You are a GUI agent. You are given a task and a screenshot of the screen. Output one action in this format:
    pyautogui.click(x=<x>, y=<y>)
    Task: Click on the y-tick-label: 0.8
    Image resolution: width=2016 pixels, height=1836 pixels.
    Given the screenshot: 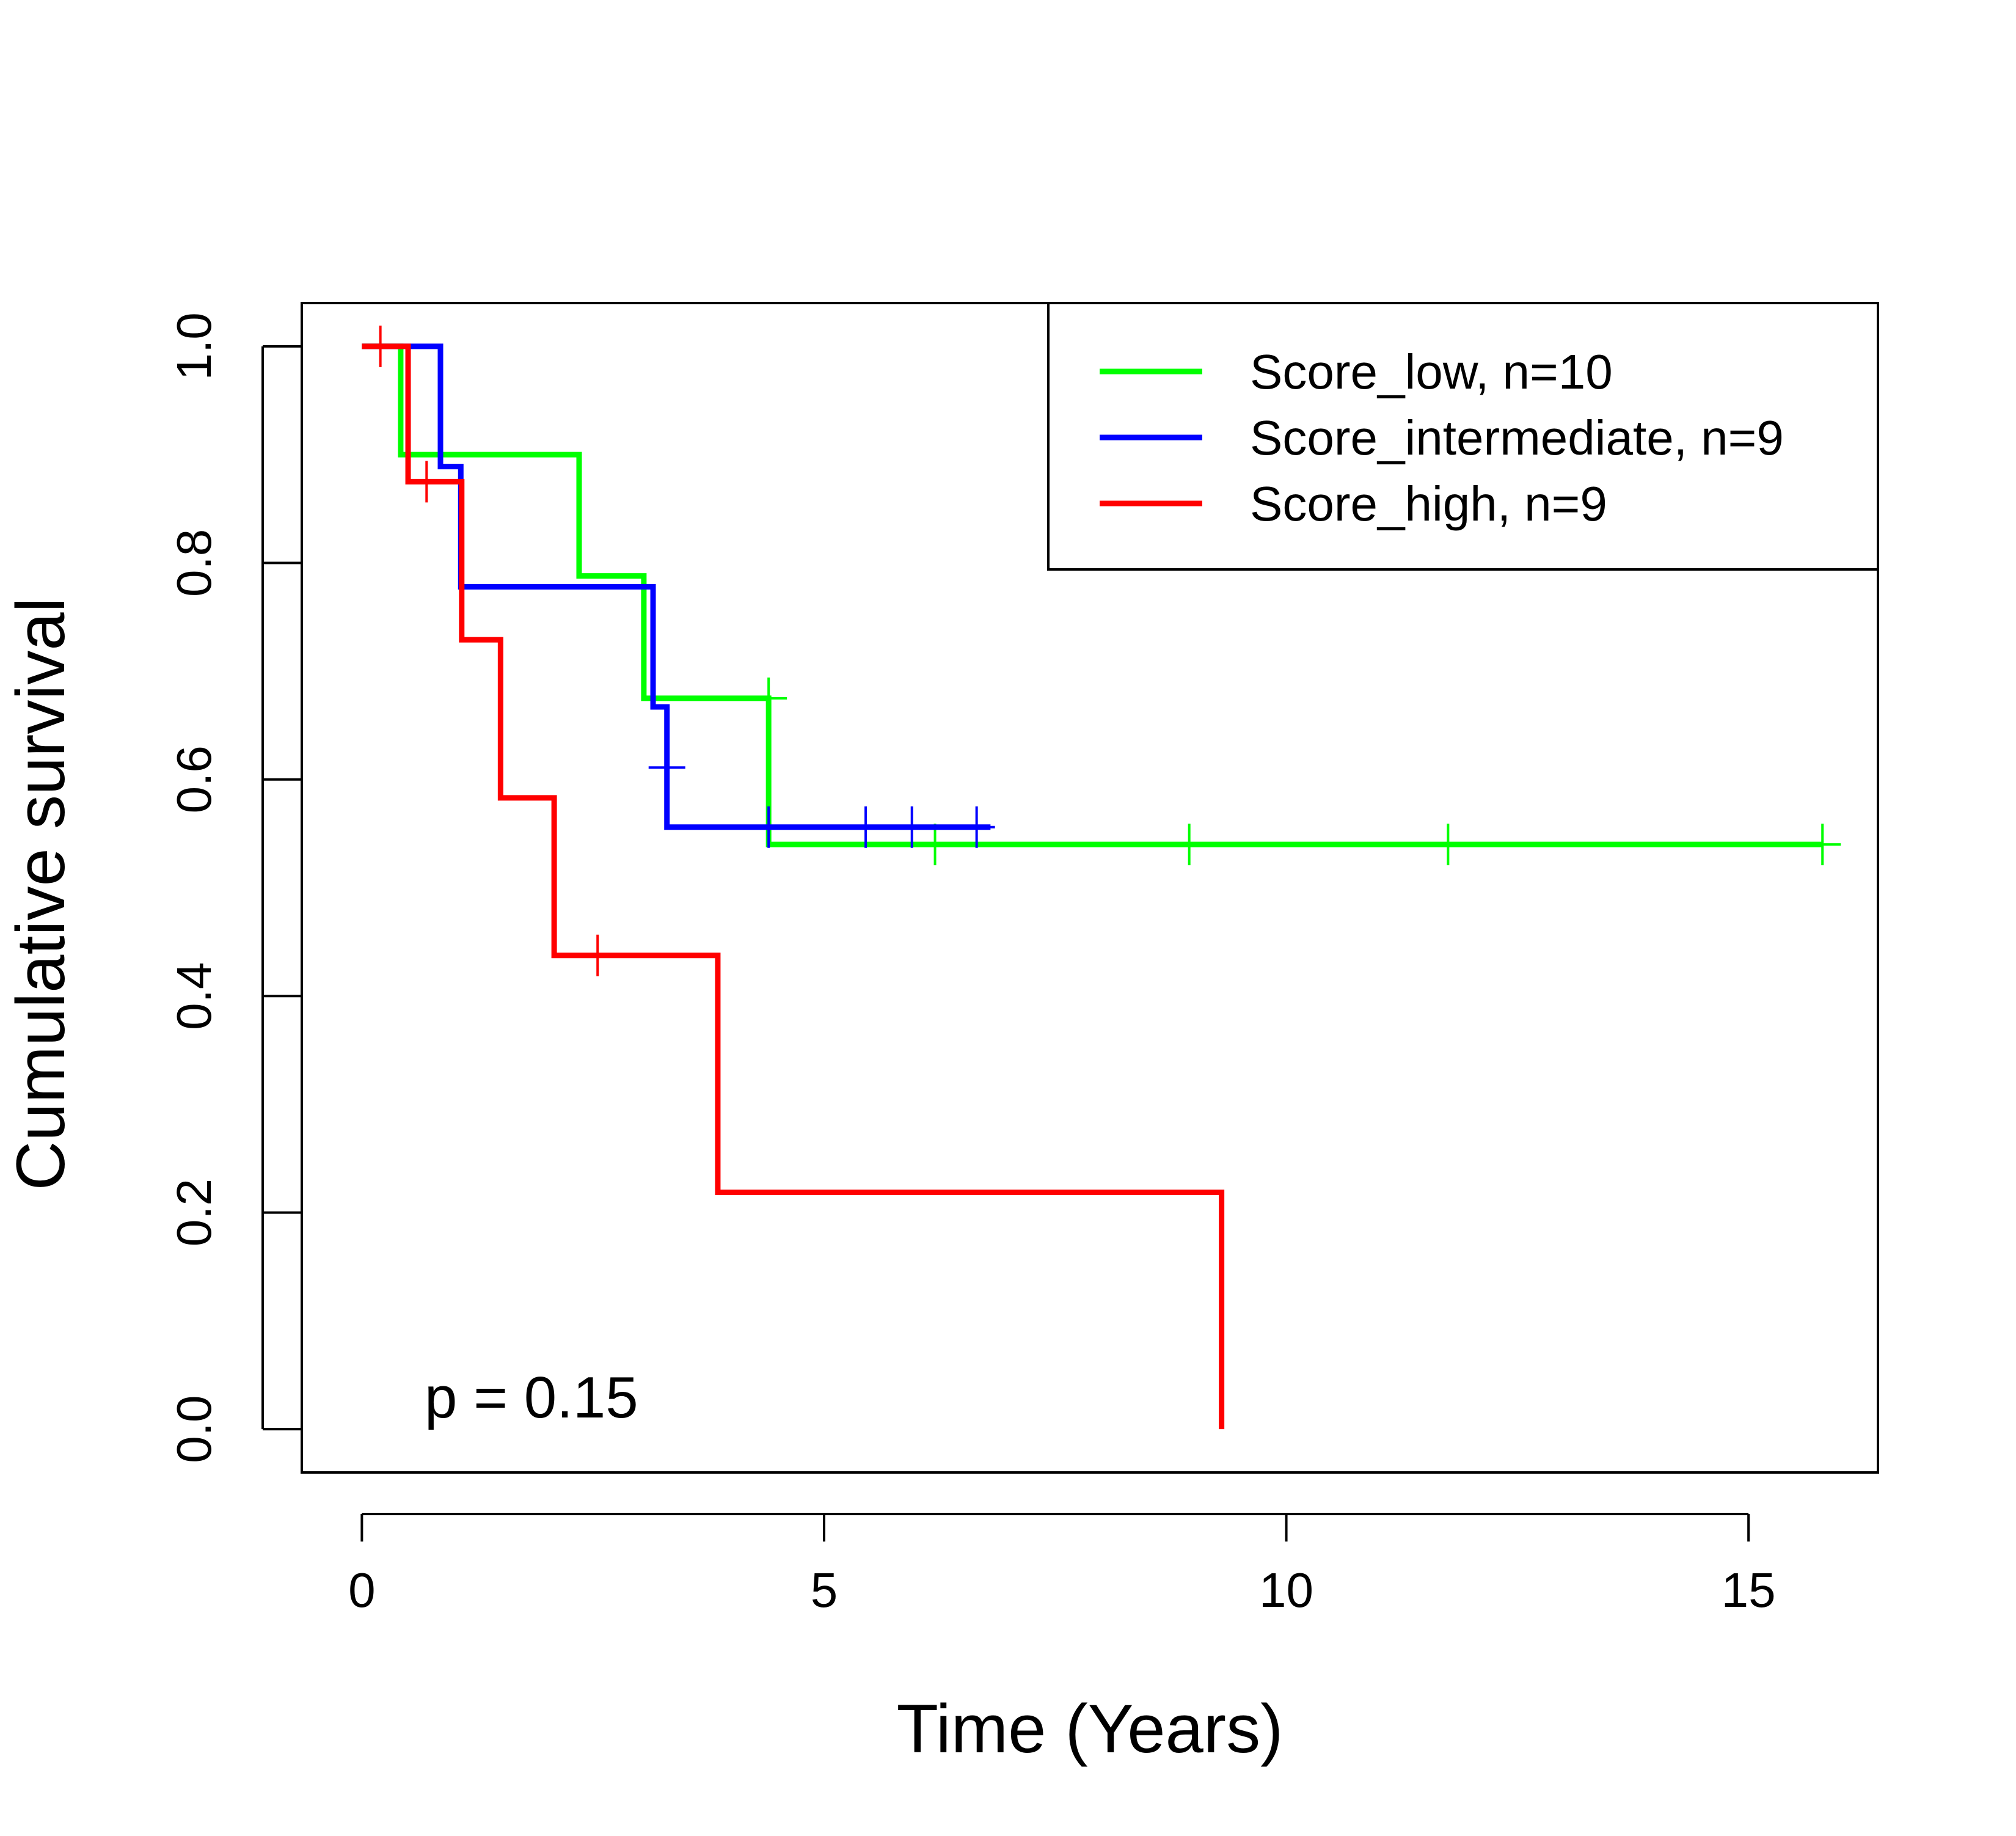 What is the action you would take?
    pyautogui.click(x=194, y=563)
    